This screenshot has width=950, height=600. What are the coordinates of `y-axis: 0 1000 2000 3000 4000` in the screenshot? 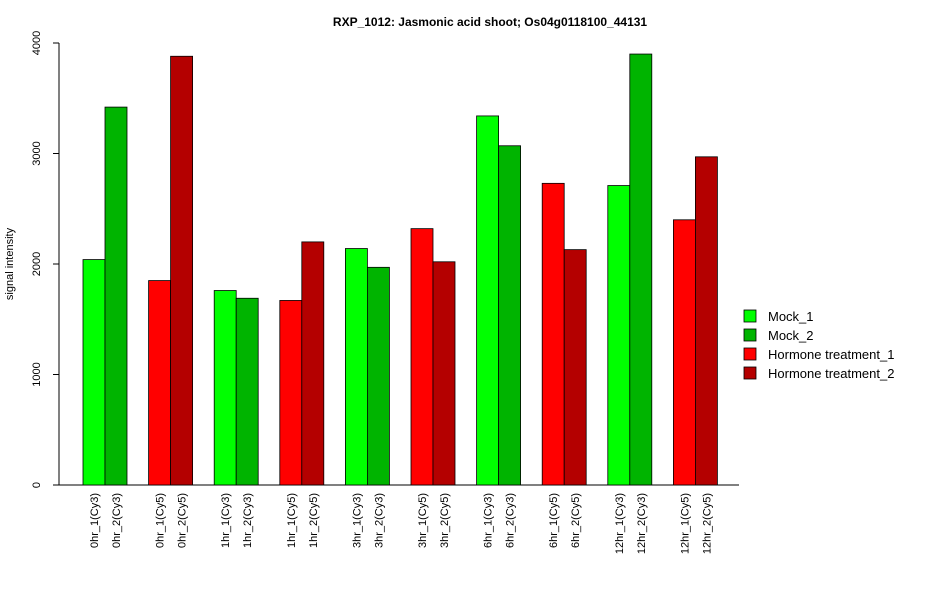 It's located at (45, 259).